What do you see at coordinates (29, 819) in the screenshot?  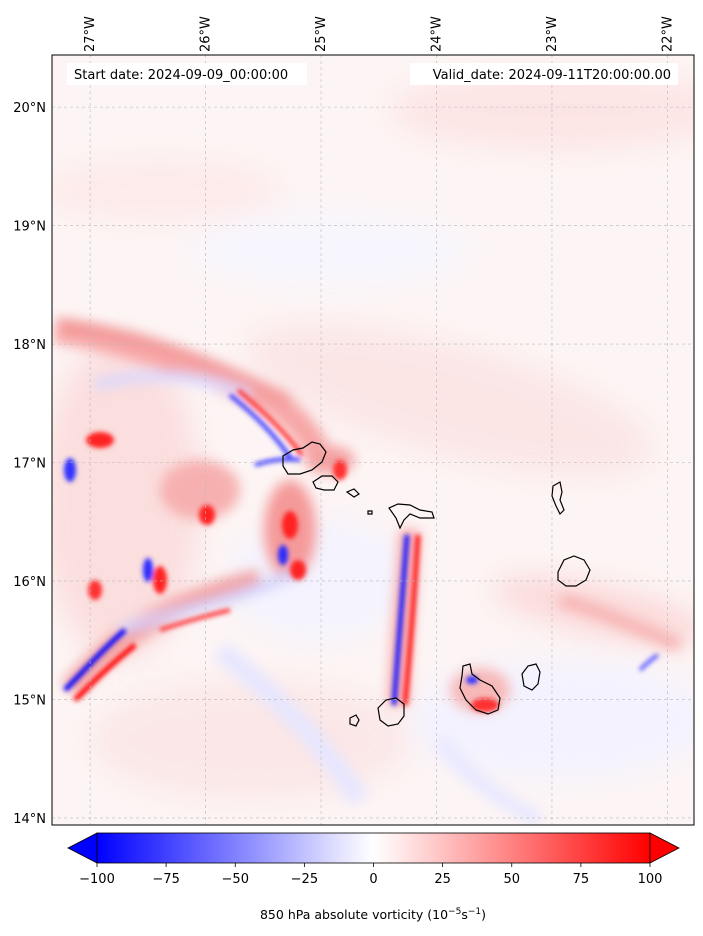 I see `lat-tick-label: 14°N` at bounding box center [29, 819].